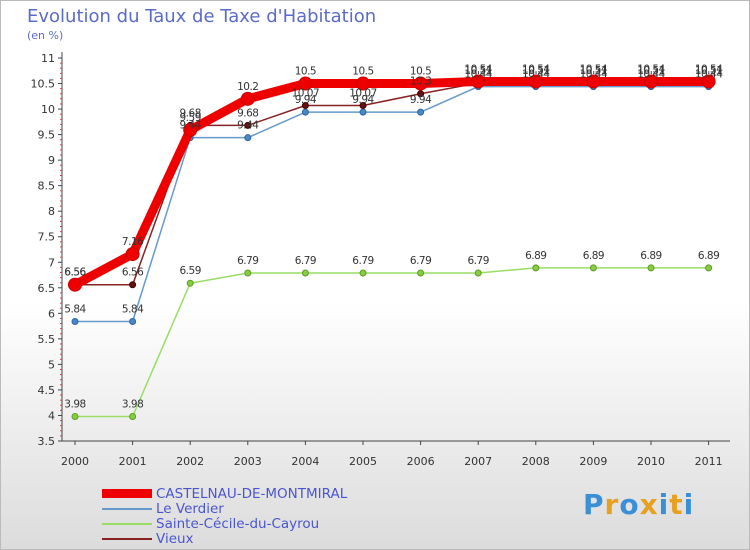  I want to click on y-tick-label: 4.5, so click(47, 390).